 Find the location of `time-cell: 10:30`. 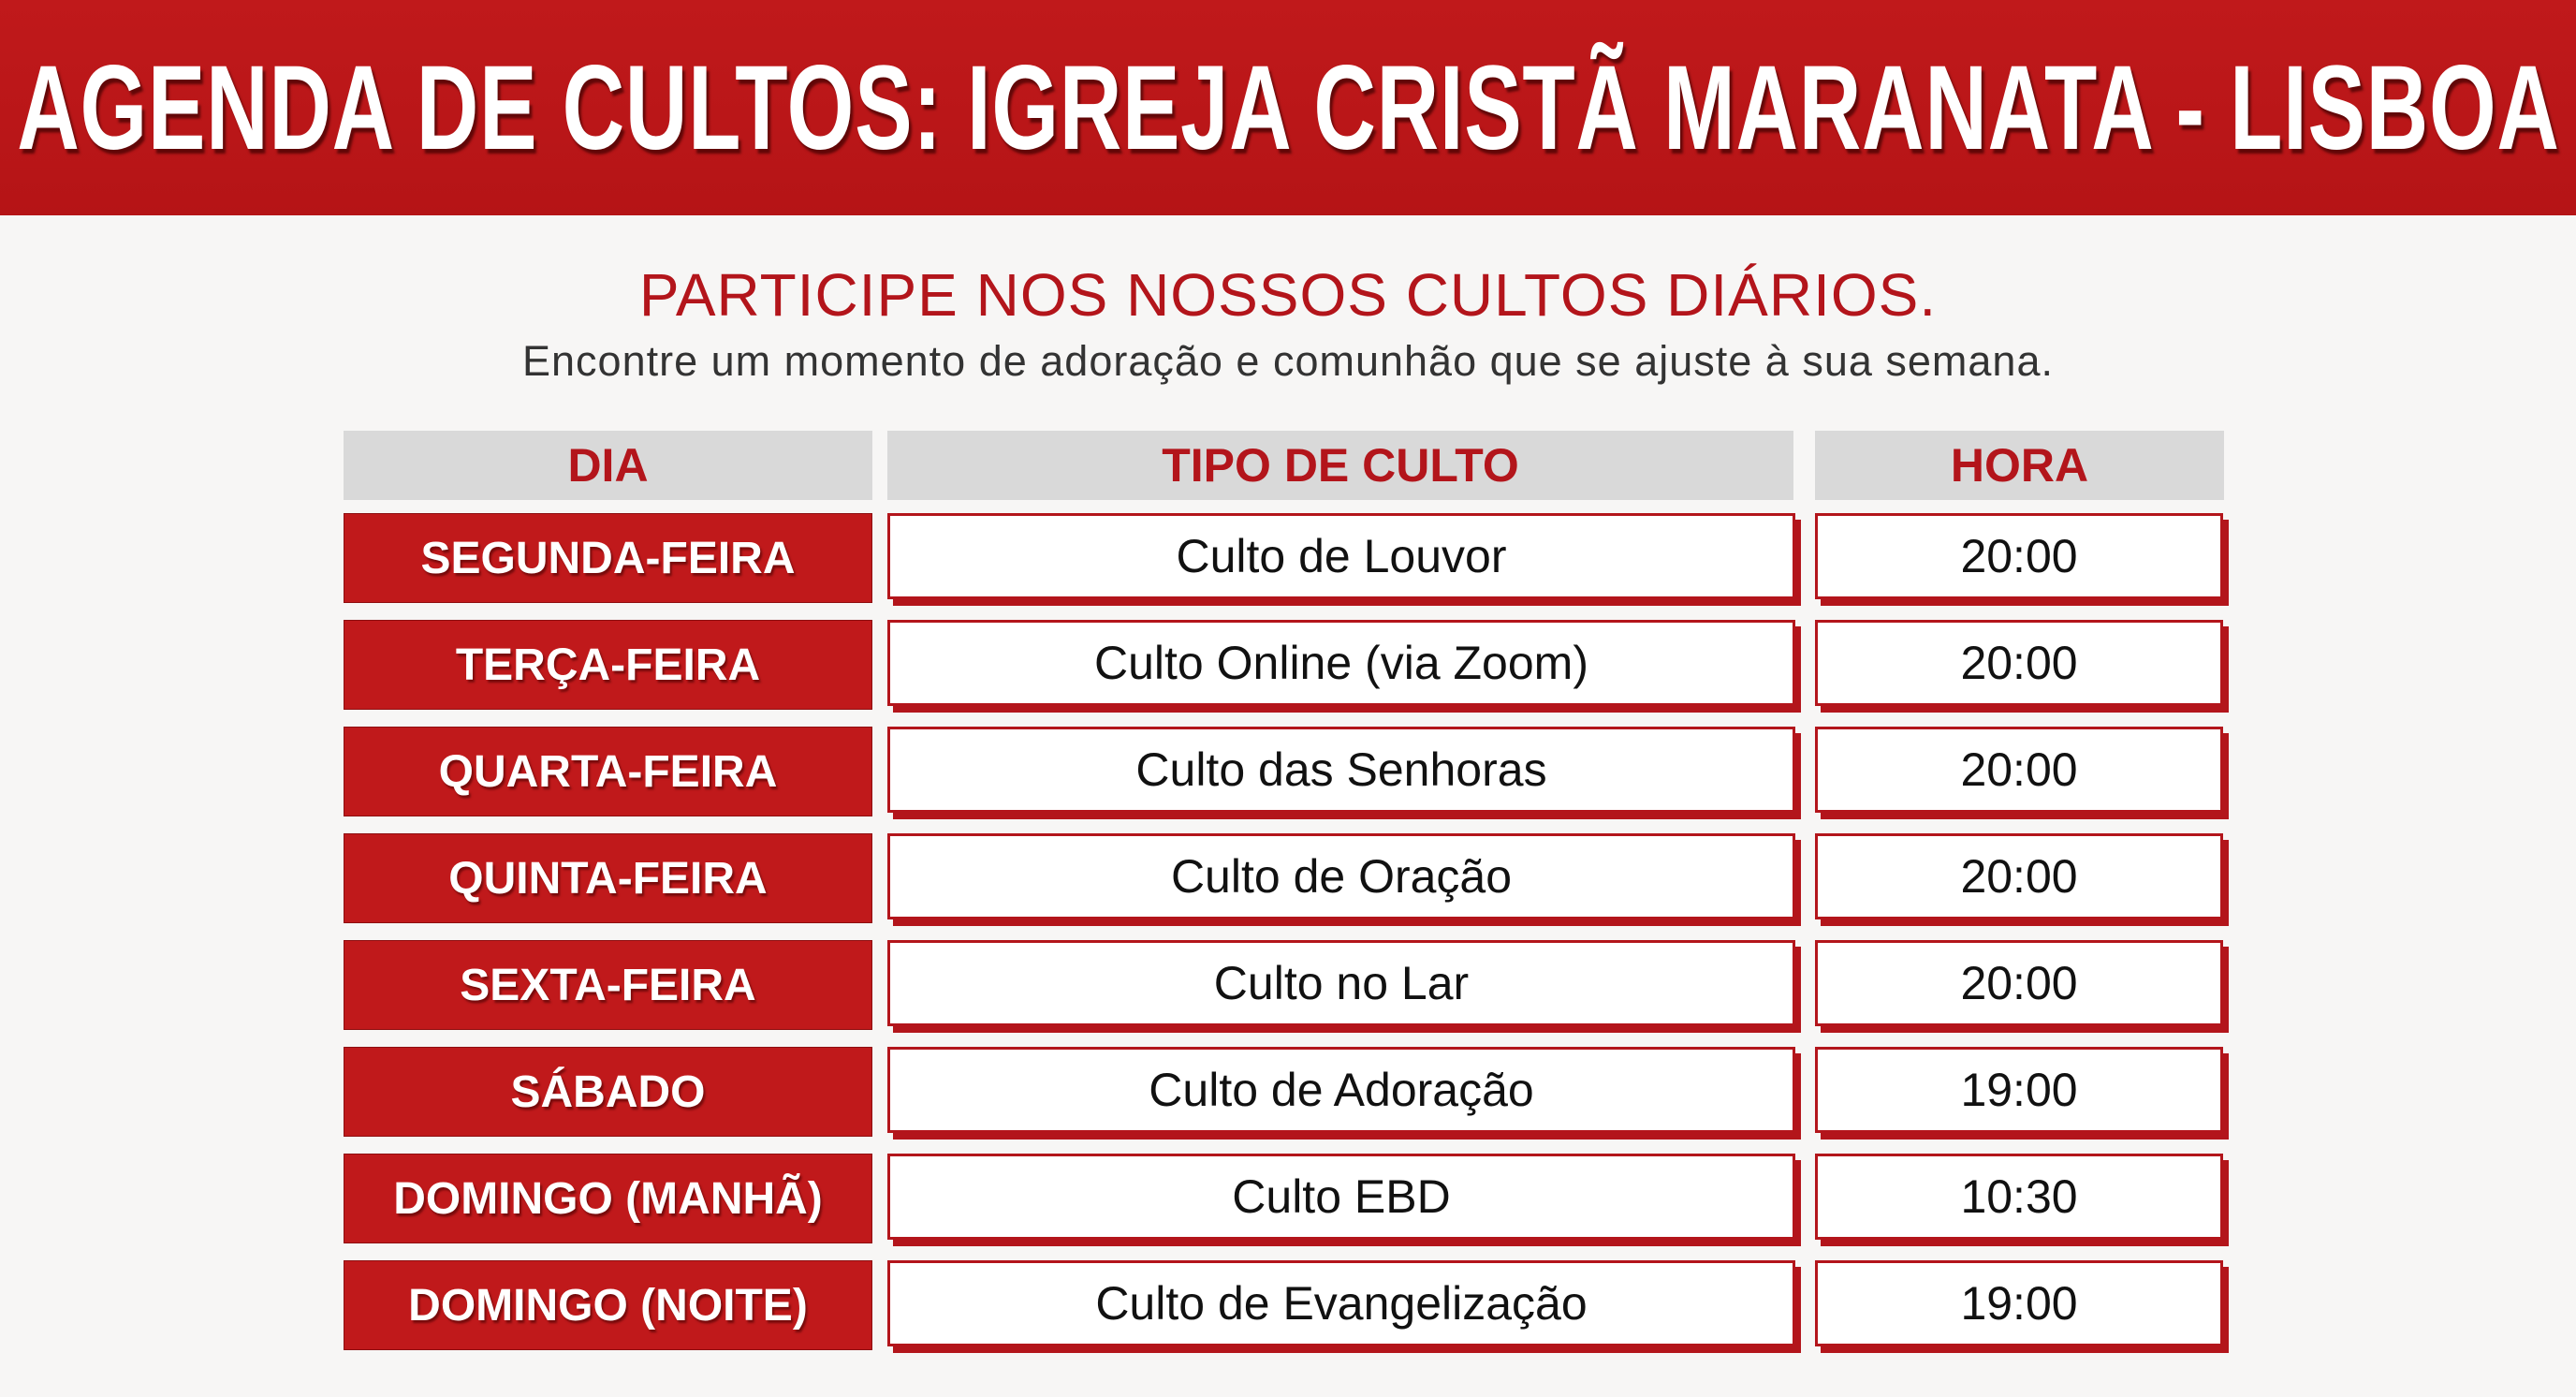

time-cell: 10:30 is located at coordinates (2019, 1197).